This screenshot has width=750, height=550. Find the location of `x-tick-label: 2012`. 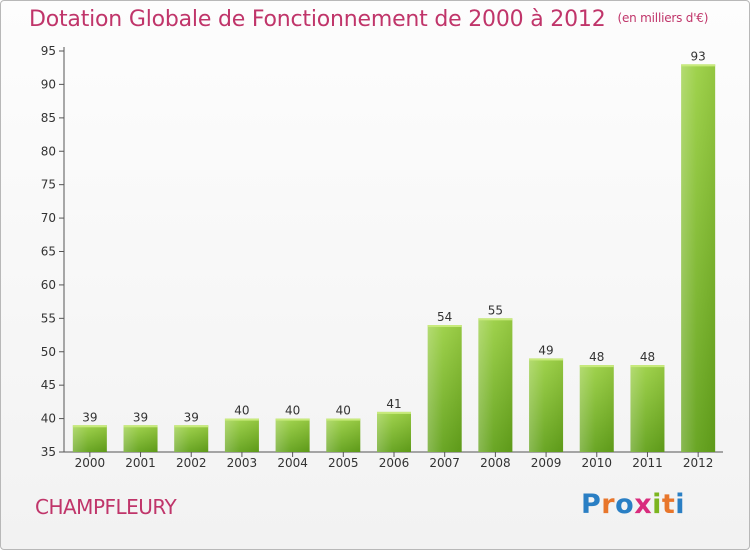

x-tick-label: 2012 is located at coordinates (698, 463).